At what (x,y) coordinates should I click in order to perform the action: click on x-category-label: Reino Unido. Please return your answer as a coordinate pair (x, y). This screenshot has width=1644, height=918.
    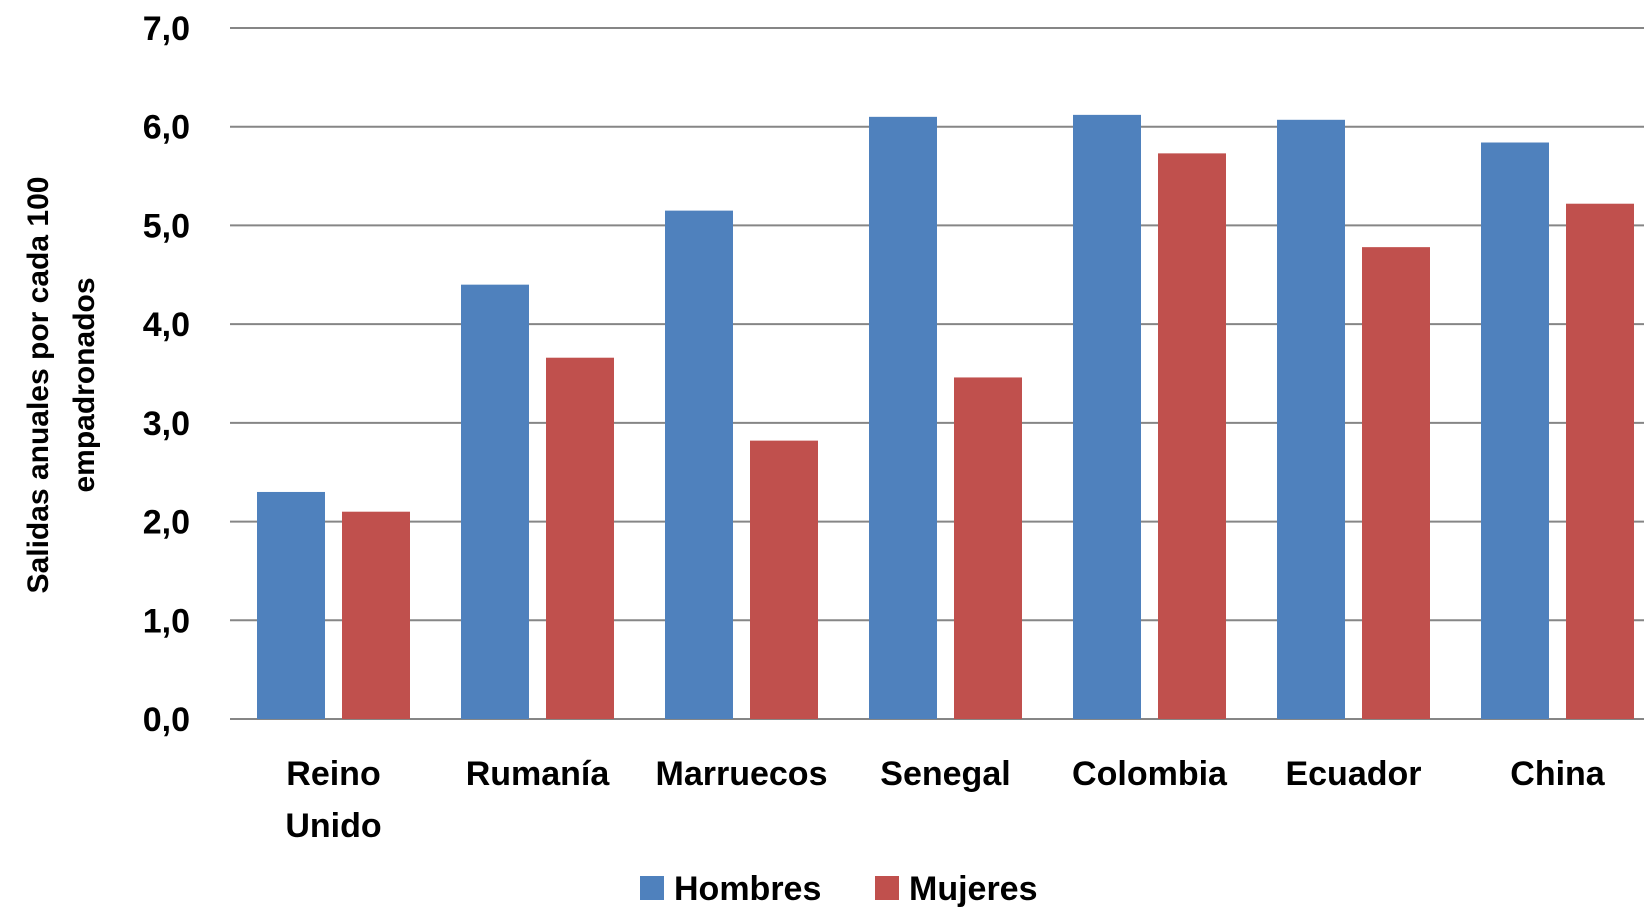
    Looking at the image, I should click on (333, 800).